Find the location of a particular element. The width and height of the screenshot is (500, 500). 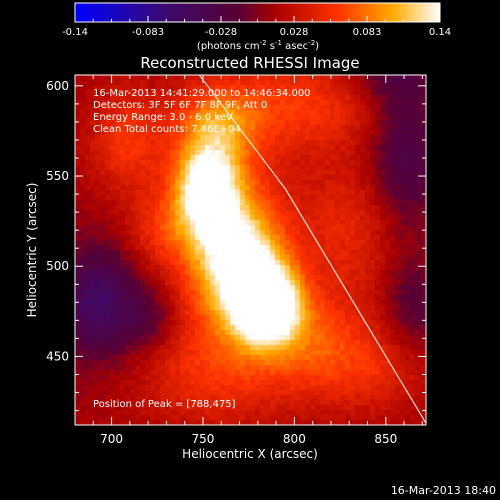

x-tick-label: 700 is located at coordinates (111, 439).